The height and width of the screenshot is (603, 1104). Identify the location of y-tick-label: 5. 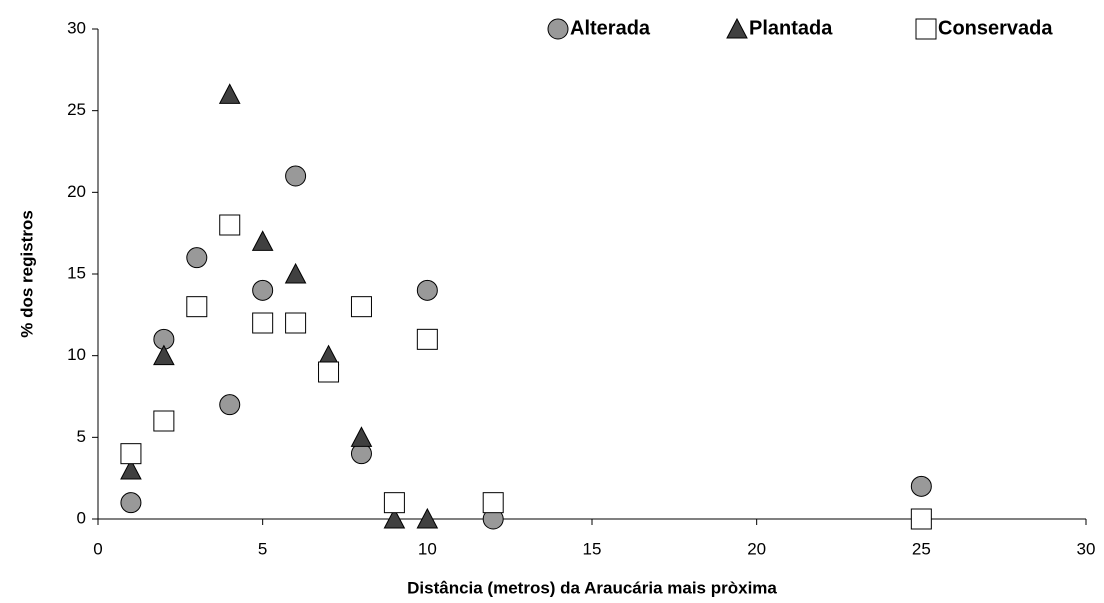
(81, 436).